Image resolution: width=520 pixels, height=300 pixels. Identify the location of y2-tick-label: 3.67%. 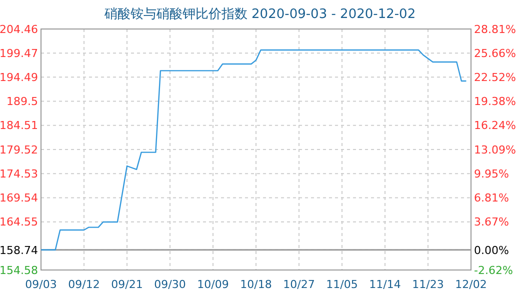
(491, 222).